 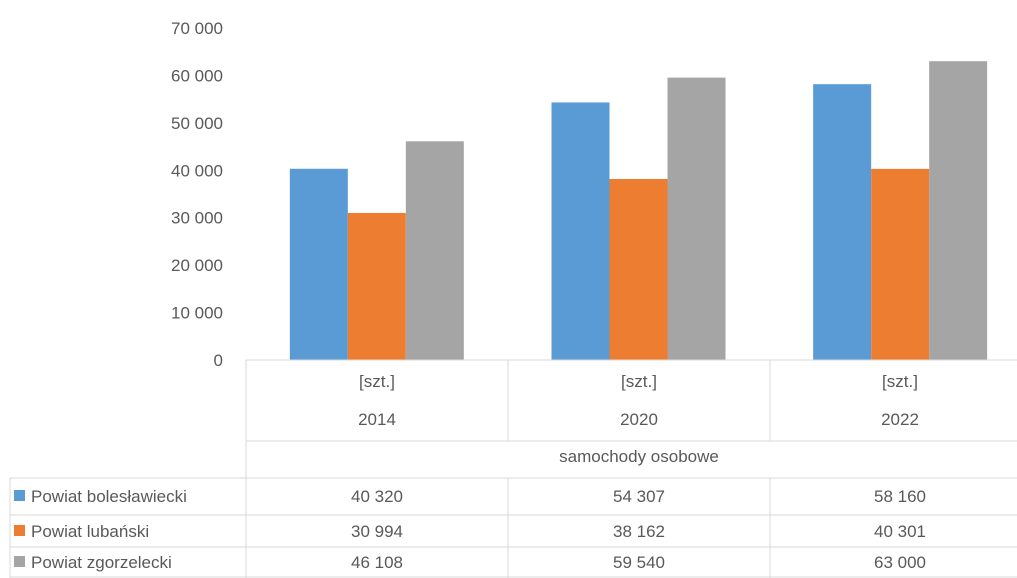 What do you see at coordinates (900, 562) in the screenshot?
I see `table-value: 63 000` at bounding box center [900, 562].